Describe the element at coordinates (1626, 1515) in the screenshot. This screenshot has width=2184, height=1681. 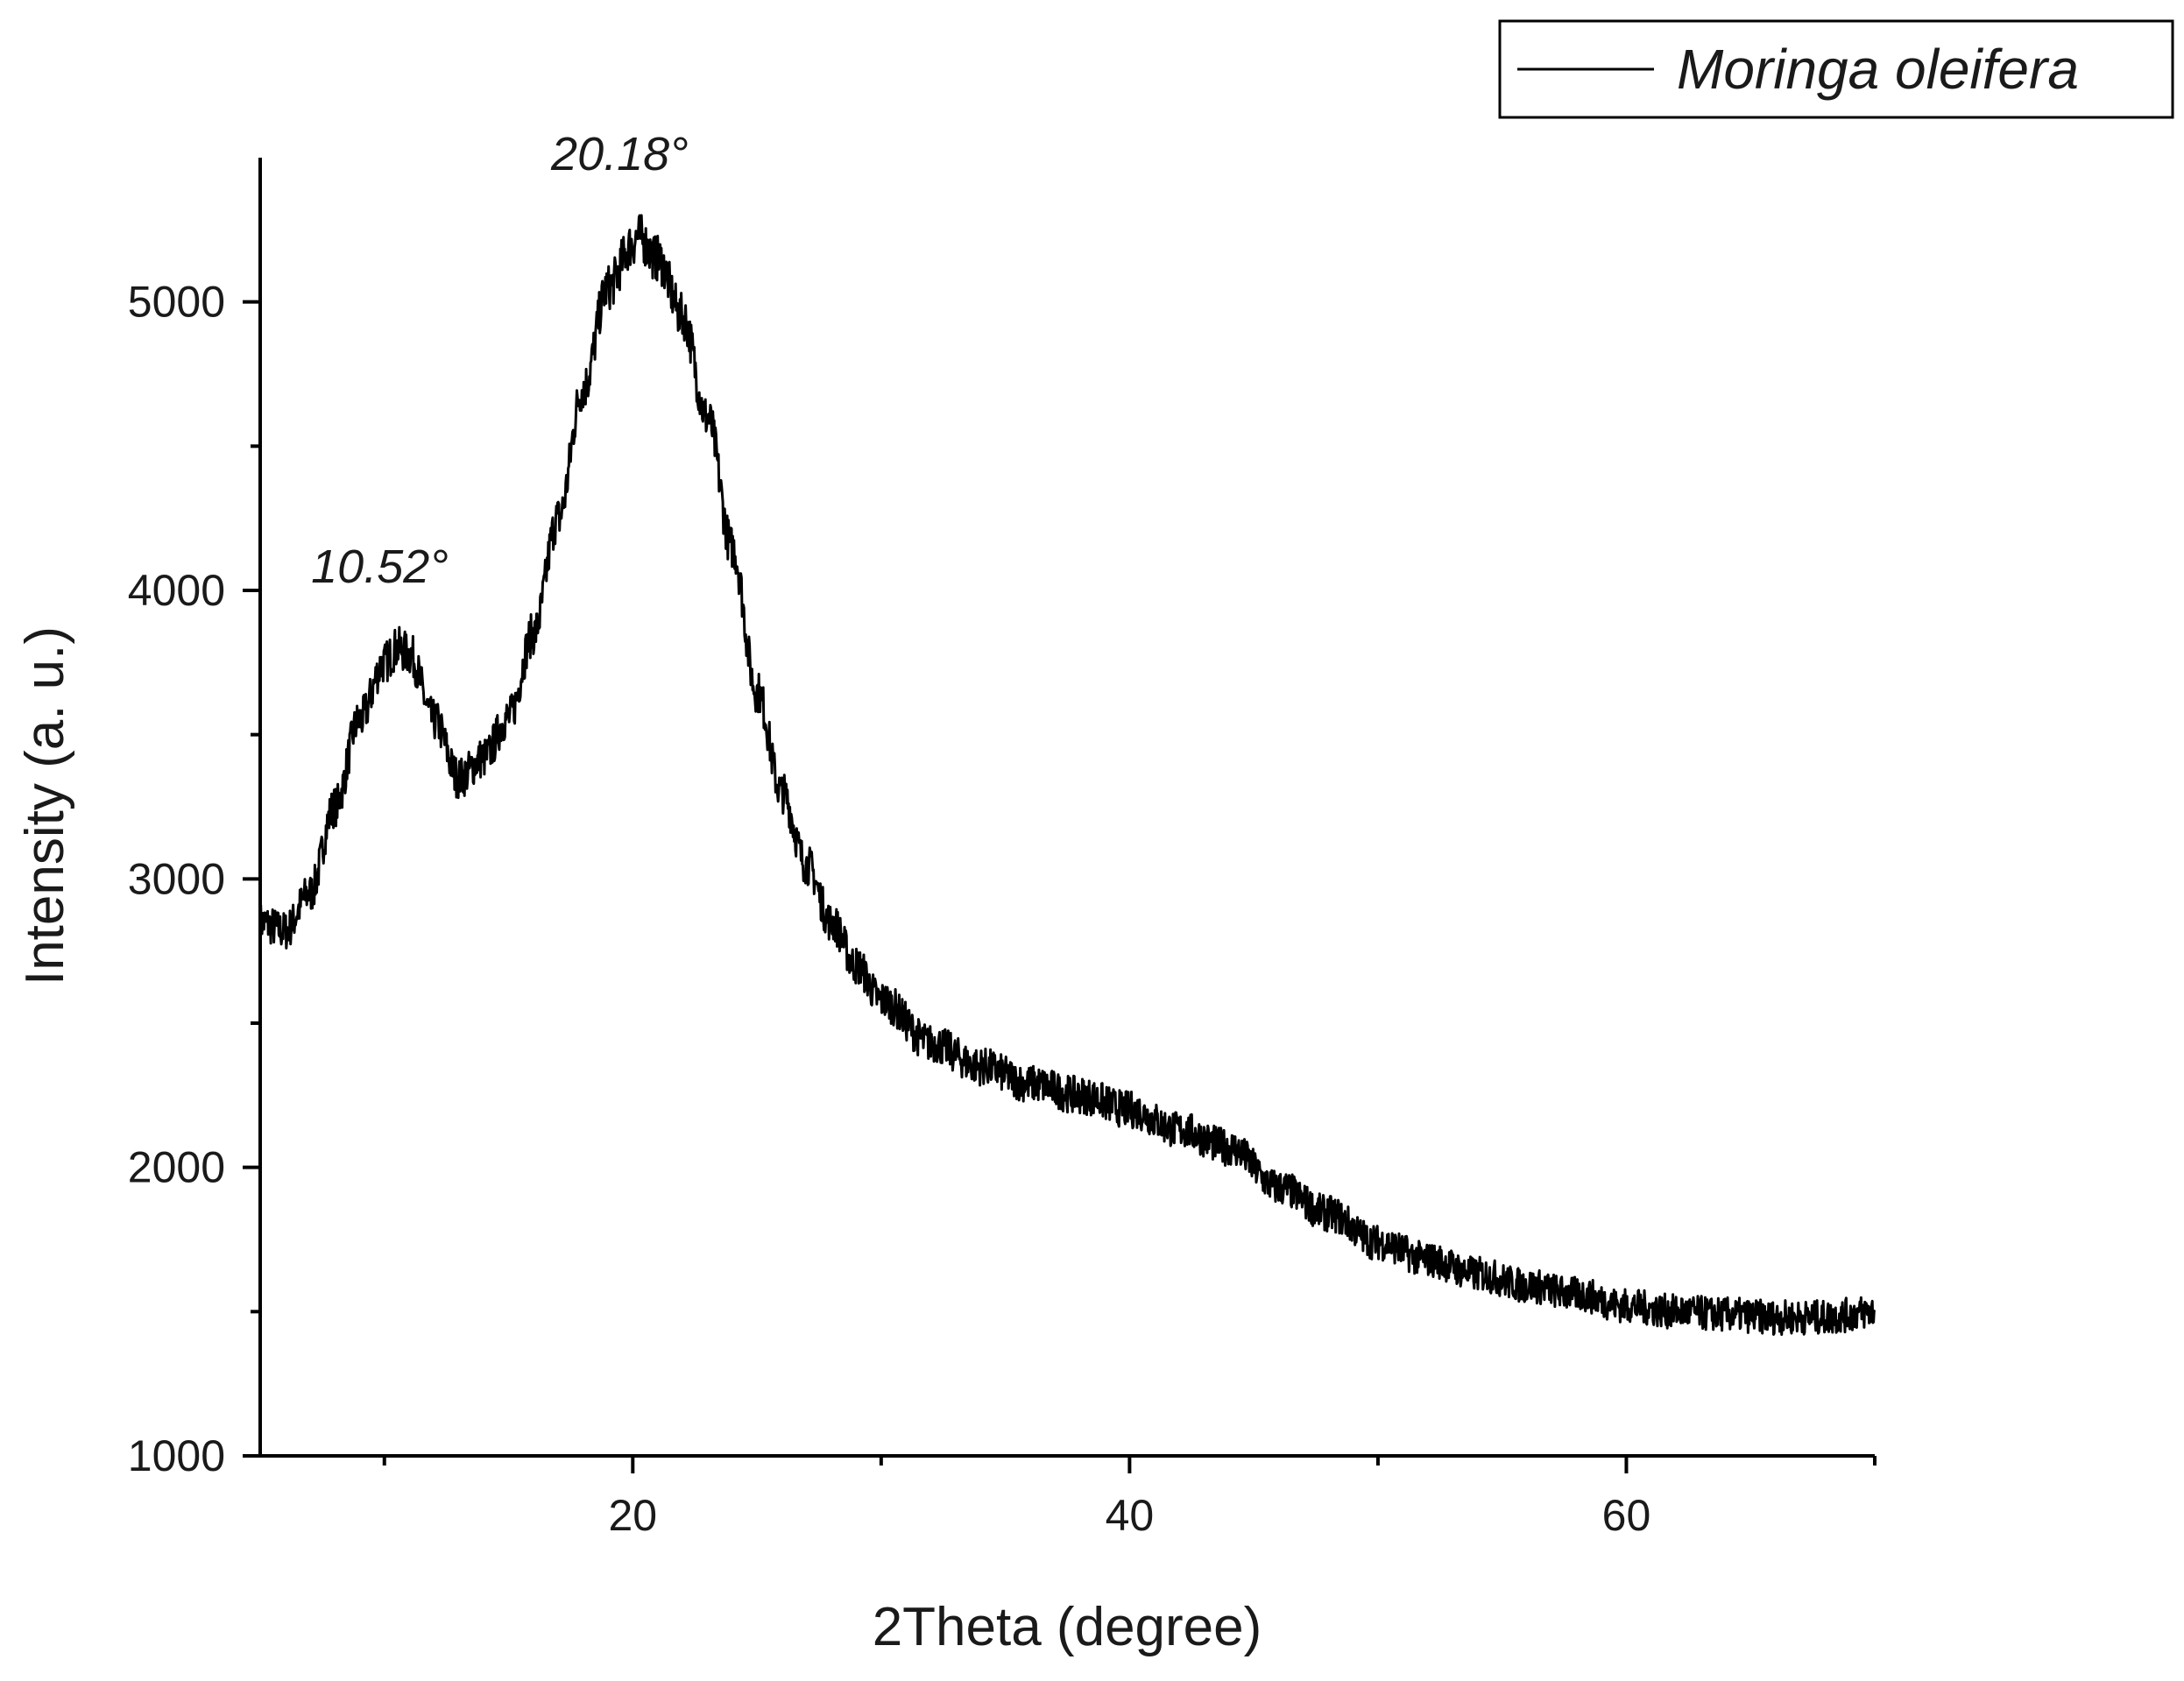
I see `x-tick-label: 60` at that location.